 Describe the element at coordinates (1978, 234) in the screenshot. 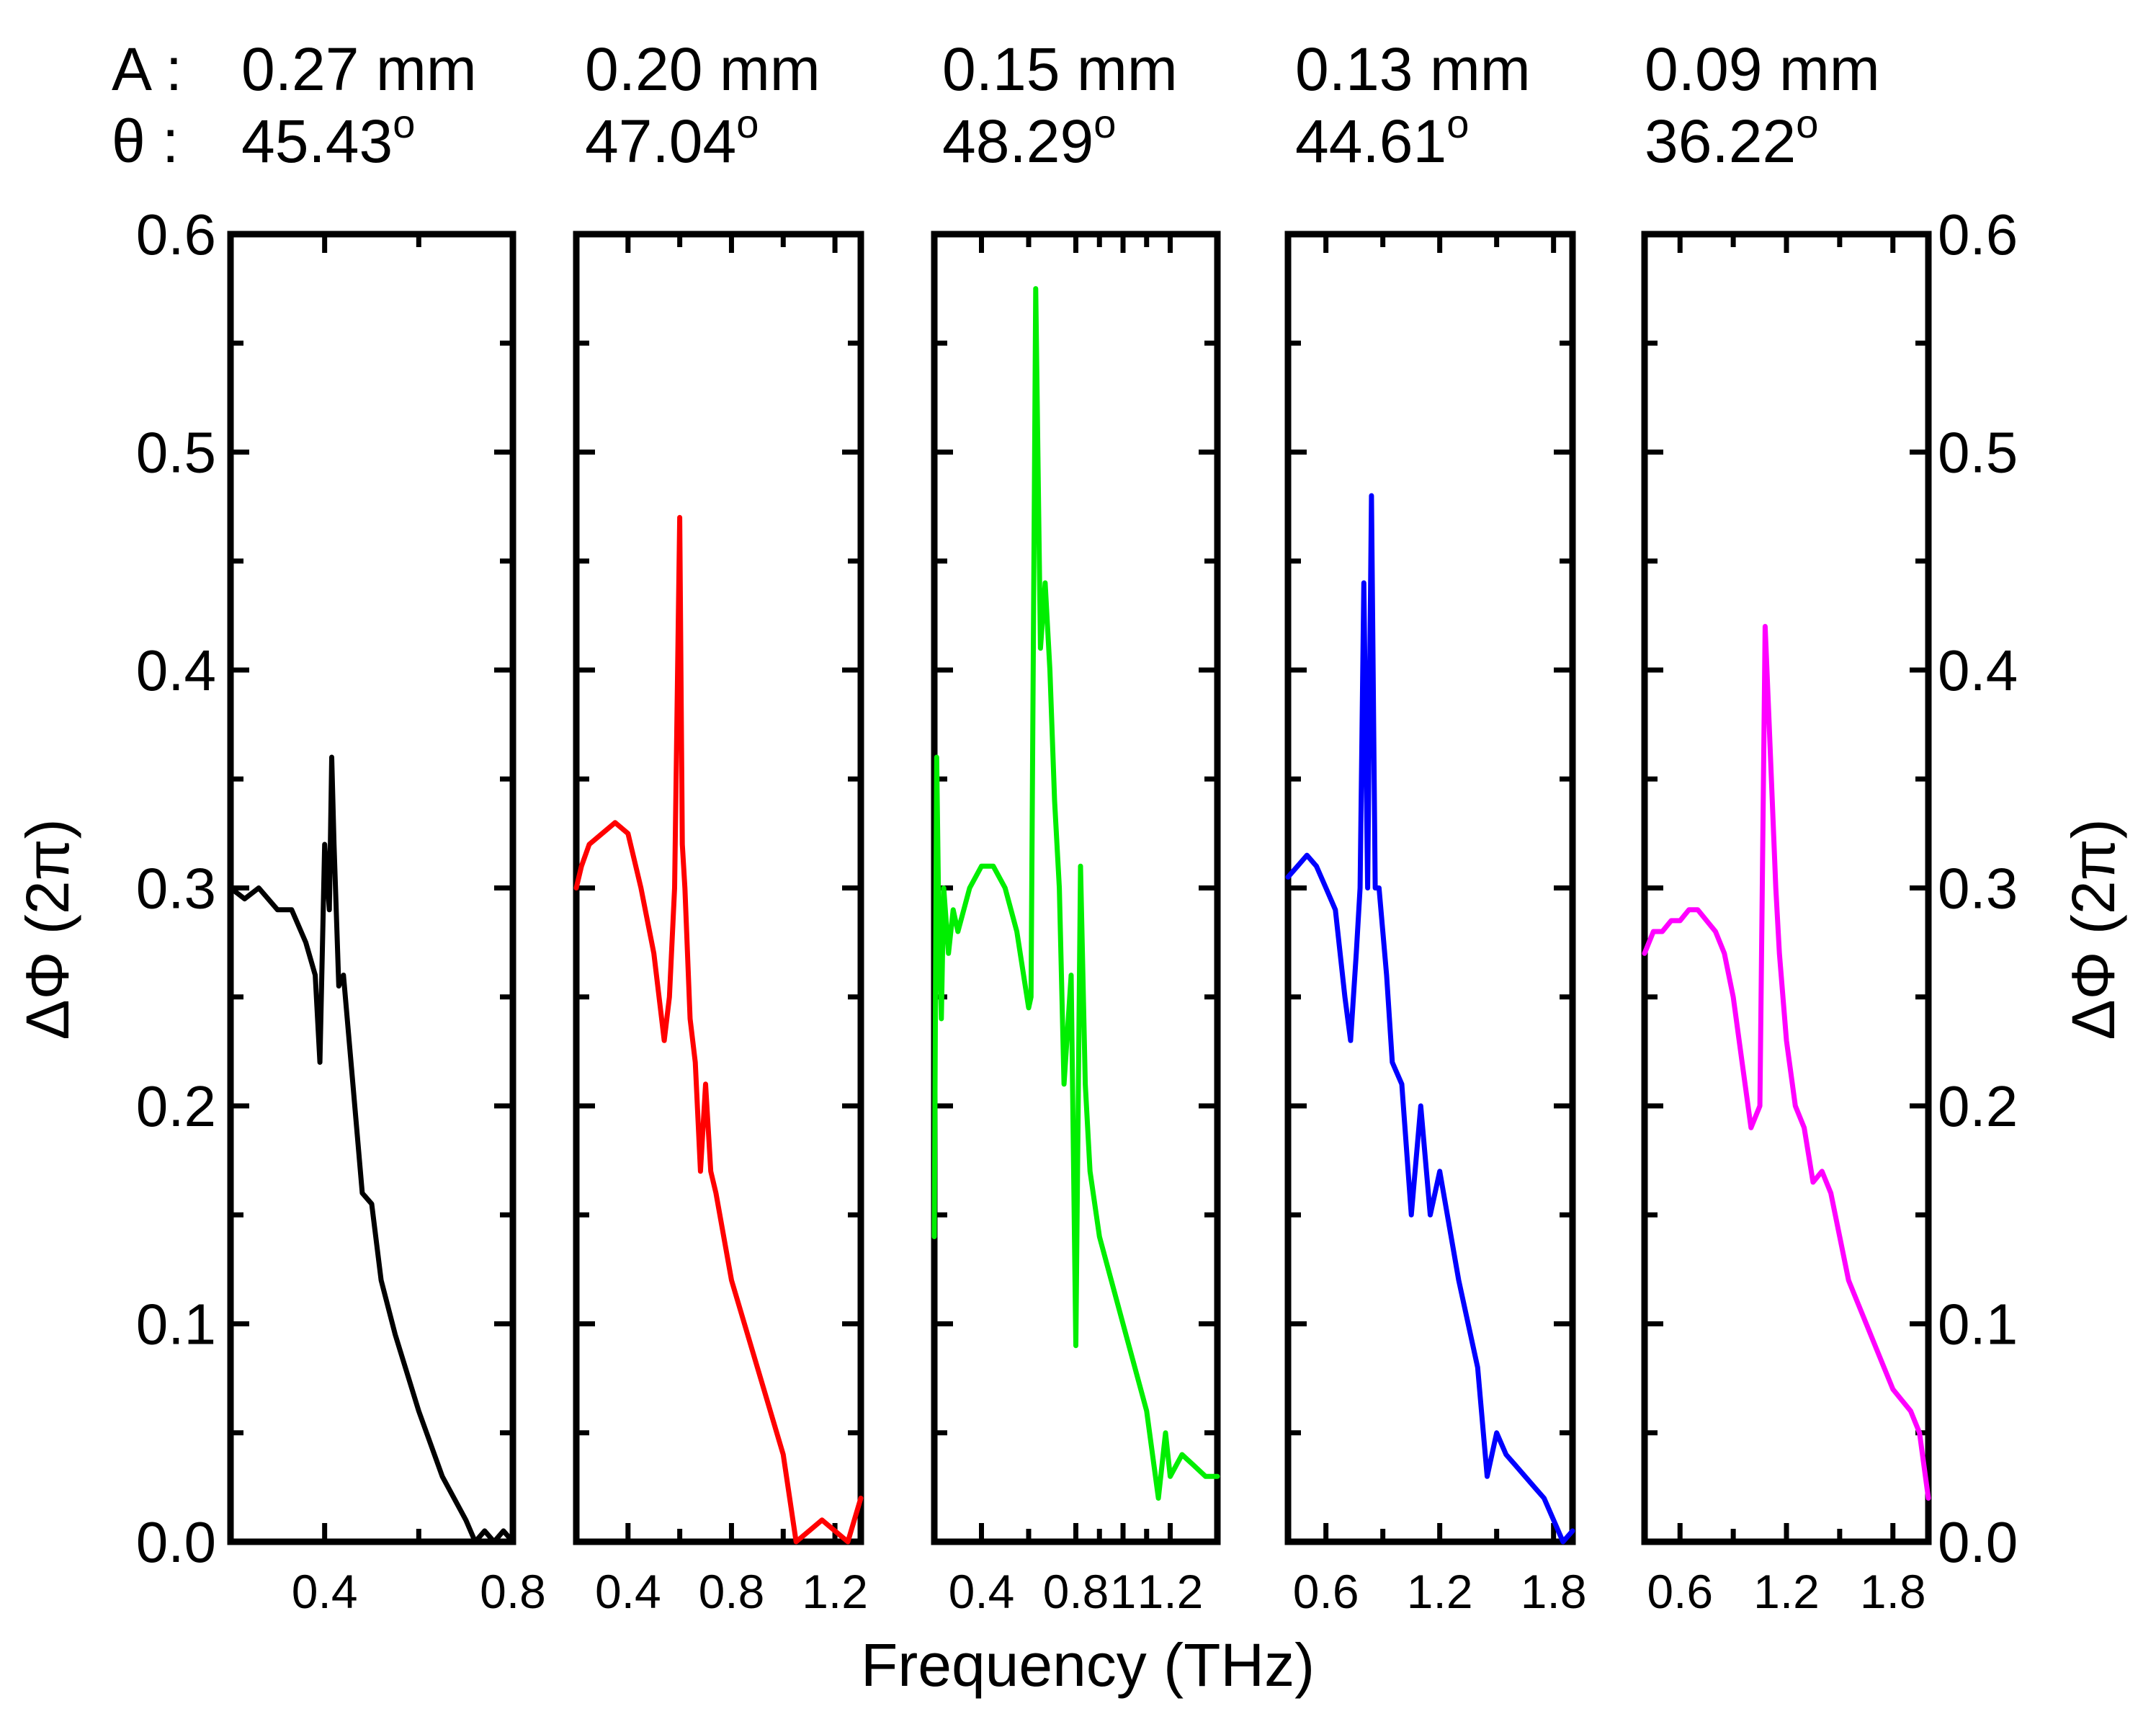

I see `y-tick-label-right: 0.6` at that location.